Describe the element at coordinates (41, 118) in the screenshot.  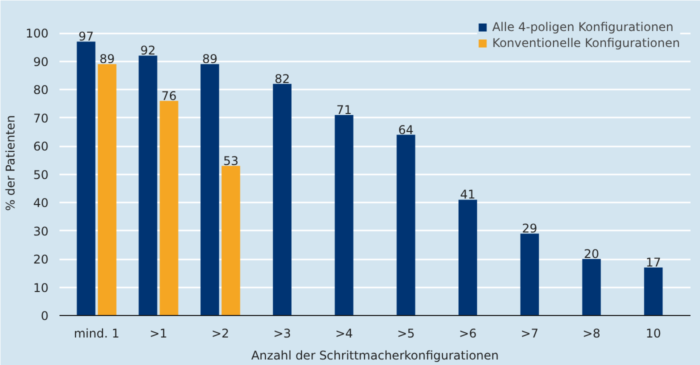
I see `y-tick-label: 70` at that location.